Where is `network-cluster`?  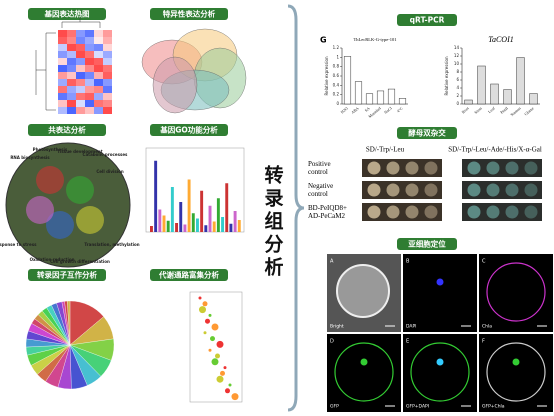 network-cluster is located at coordinates (80, 190).